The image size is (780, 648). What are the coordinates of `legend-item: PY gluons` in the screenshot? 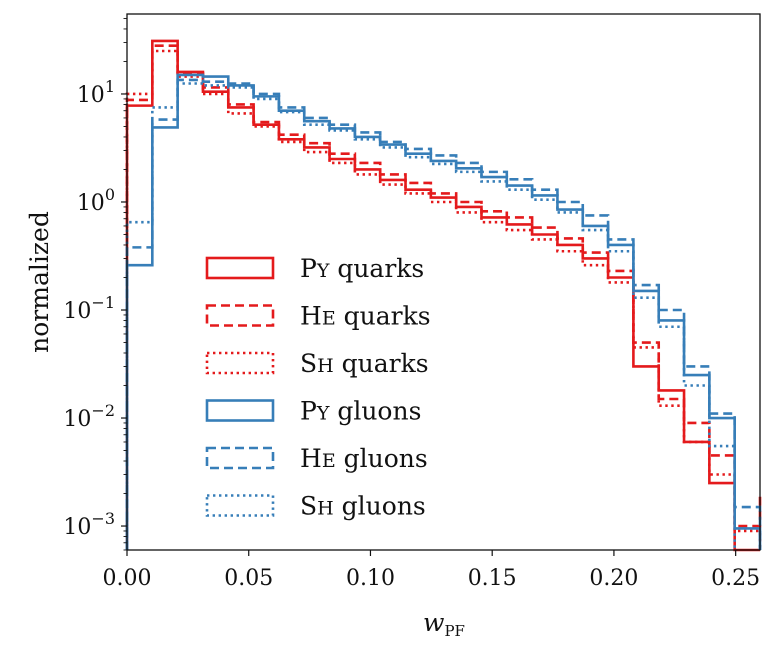 It's located at (313, 411).